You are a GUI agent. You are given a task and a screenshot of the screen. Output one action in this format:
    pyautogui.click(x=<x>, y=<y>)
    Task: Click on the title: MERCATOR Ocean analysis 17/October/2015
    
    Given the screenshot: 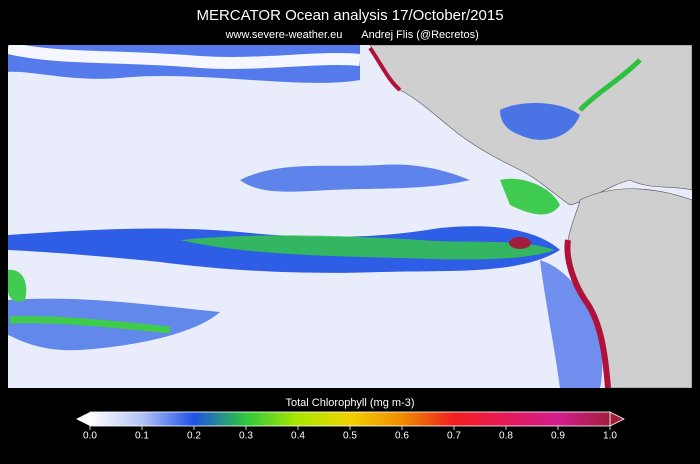 What is the action you would take?
    pyautogui.click(x=349, y=15)
    